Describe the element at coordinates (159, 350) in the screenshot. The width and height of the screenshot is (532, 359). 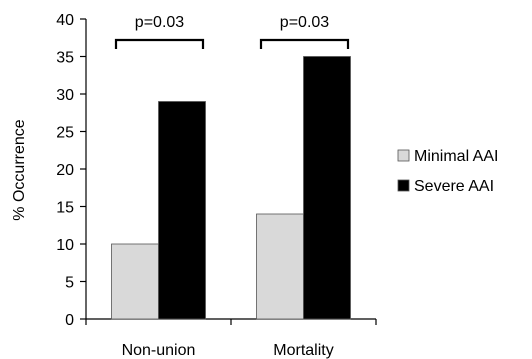
I see `x-category-label: Non-union` at that location.